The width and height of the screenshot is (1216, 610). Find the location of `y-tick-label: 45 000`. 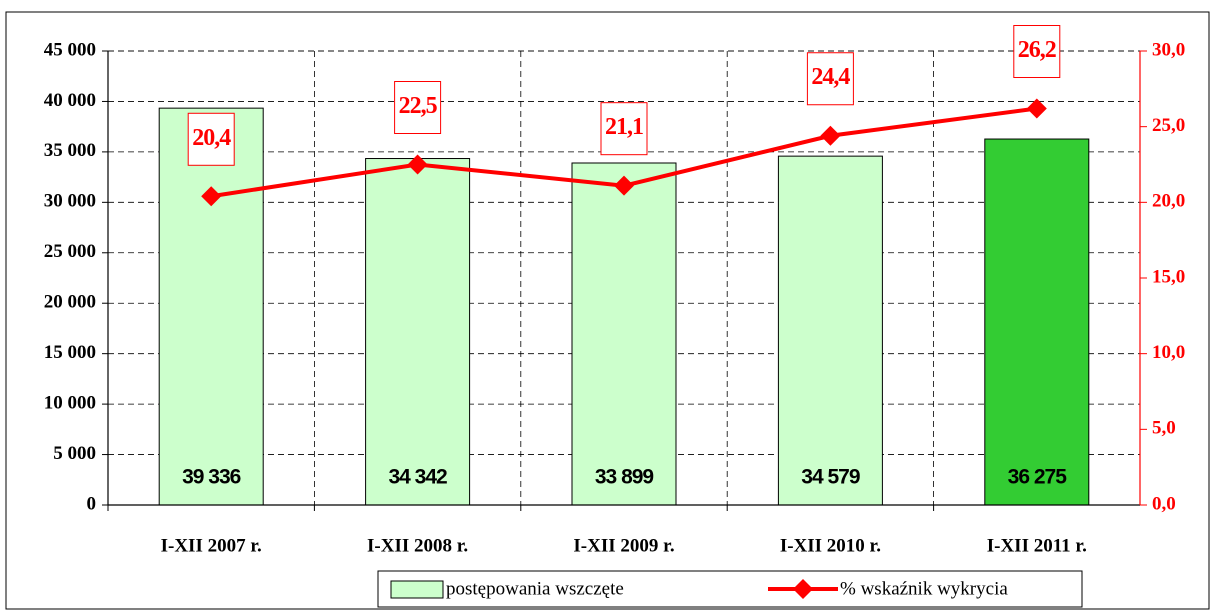

y-tick-label: 45 000 is located at coordinates (70, 49).